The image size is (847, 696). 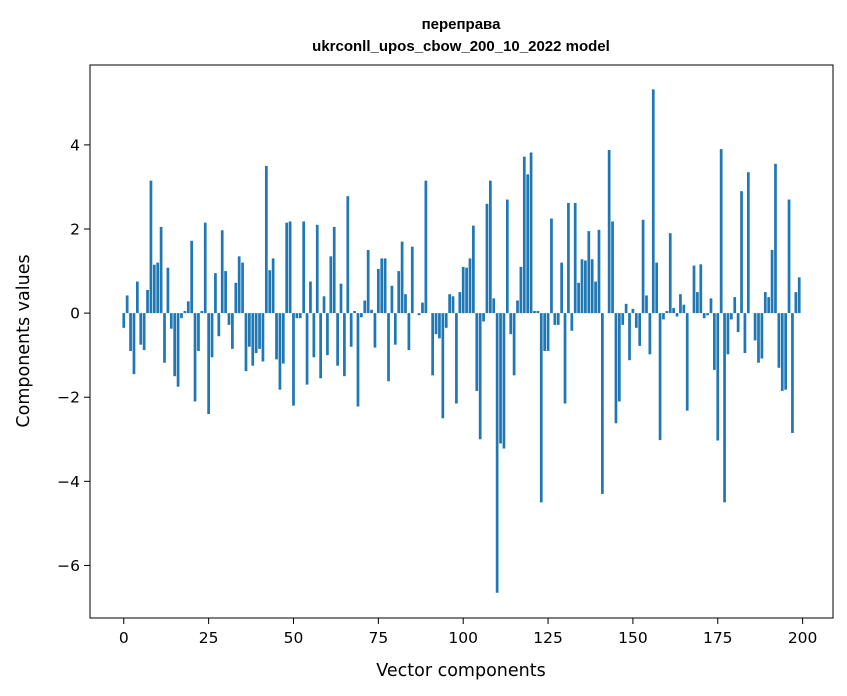 I want to click on x-tick-label: 125, so click(x=548, y=638).